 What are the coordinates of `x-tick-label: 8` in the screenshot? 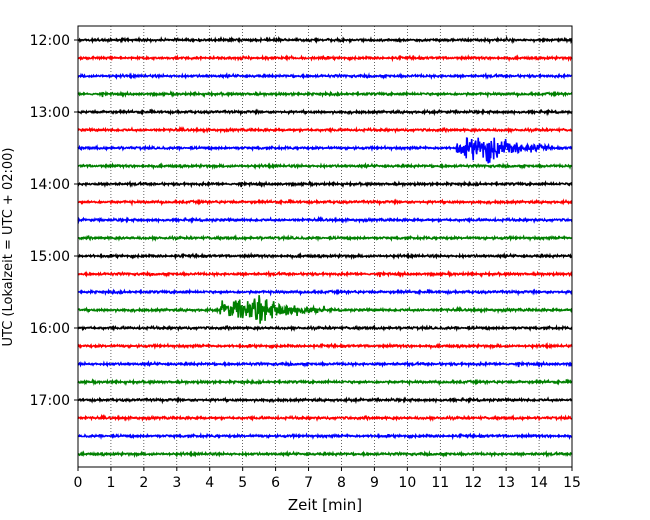 It's located at (341, 483).